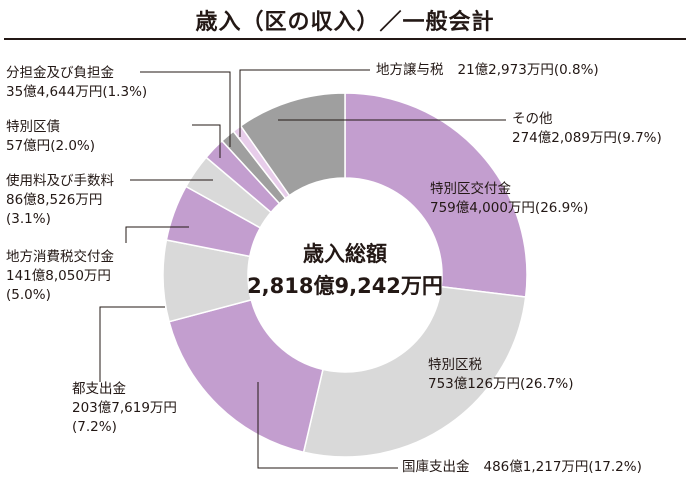 The width and height of the screenshot is (690, 484). Describe the element at coordinates (345, 286) in the screenshot. I see `center-total-value: 2,818億9,242万円` at that location.